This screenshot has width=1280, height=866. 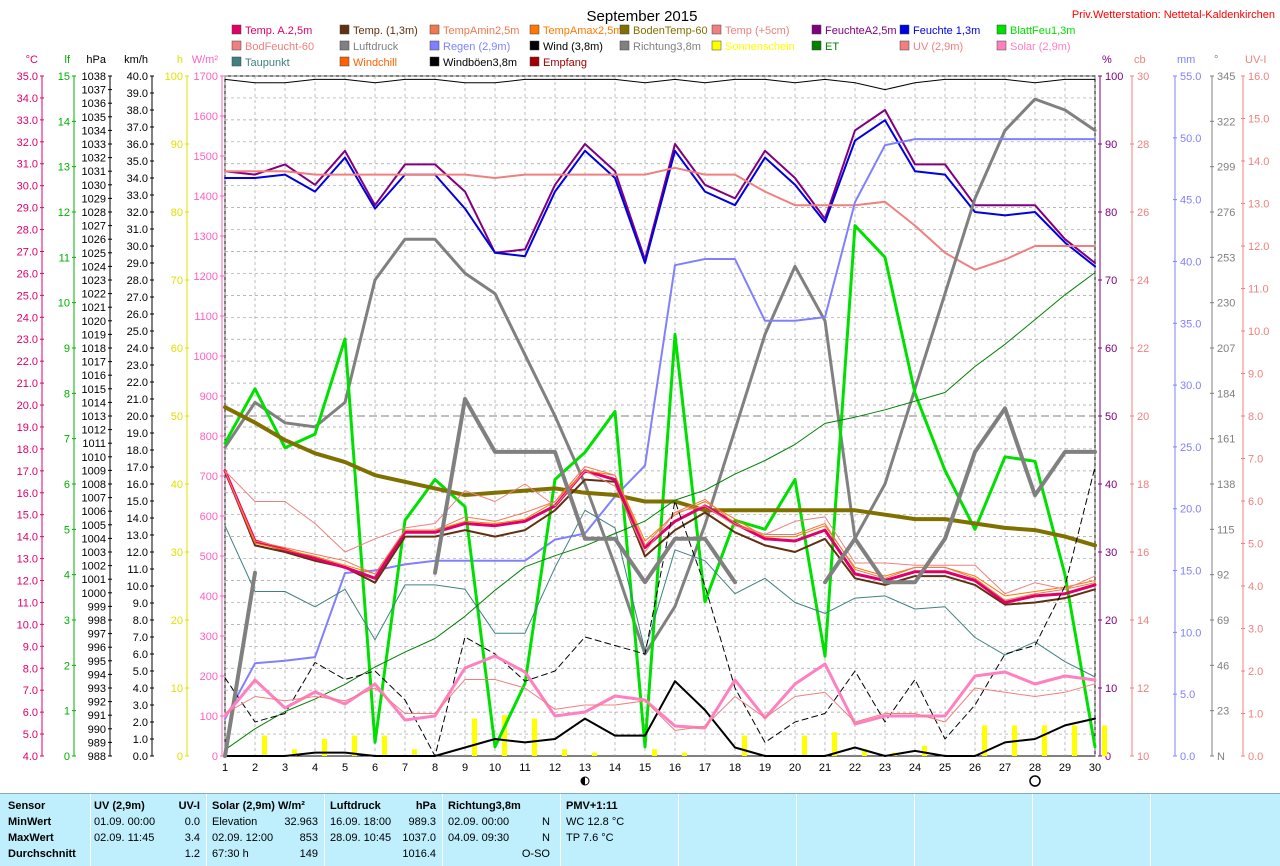 What do you see at coordinates (206, 237) in the screenshot?
I see `axis-tick-left: 1300` at bounding box center [206, 237].